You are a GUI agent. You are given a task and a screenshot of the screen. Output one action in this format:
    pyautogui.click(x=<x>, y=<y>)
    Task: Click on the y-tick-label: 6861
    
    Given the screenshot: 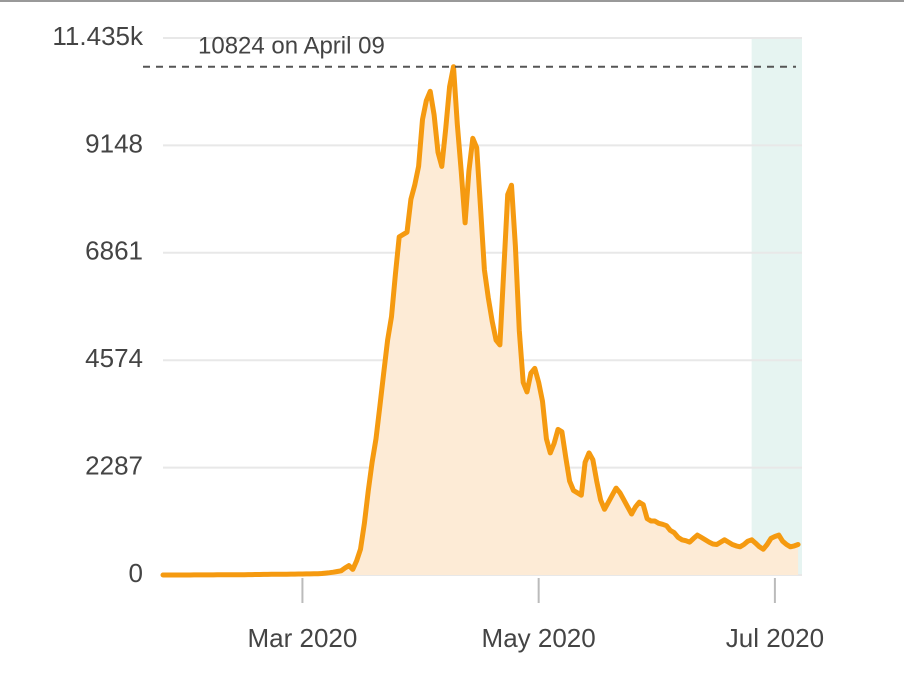 What is the action you would take?
    pyautogui.click(x=114, y=251)
    